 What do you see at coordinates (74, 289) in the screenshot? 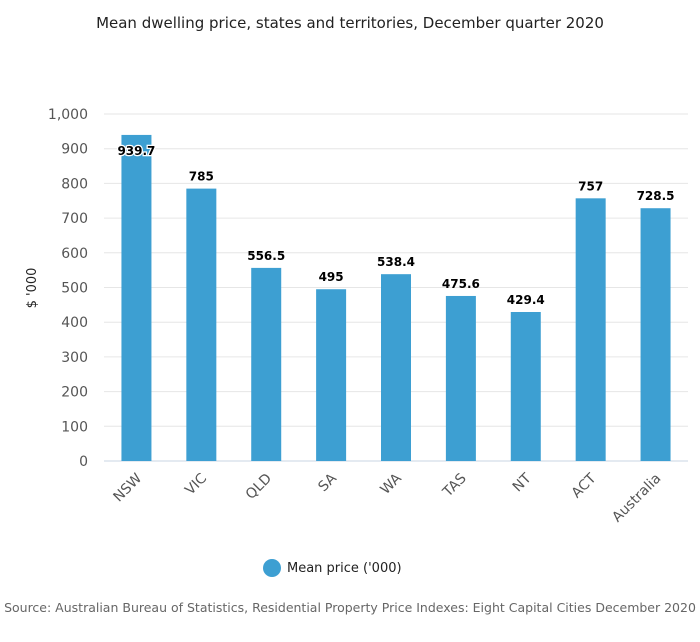
I see `y-tick-label: 500` at bounding box center [74, 289].